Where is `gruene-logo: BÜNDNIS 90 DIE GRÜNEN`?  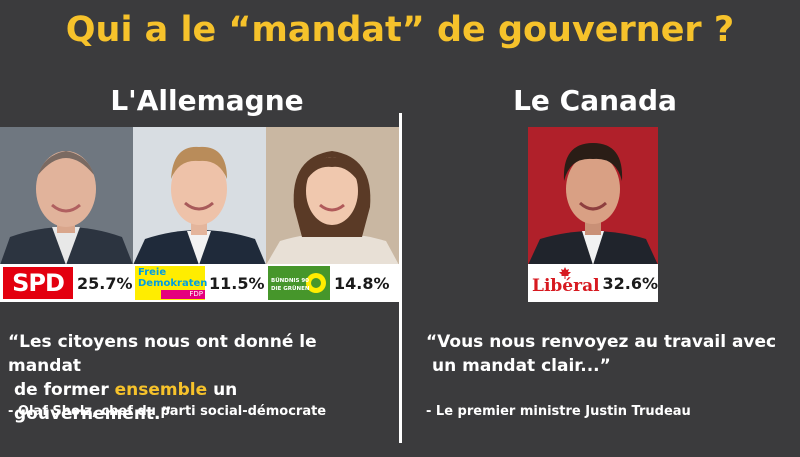 gruene-logo: BÜNDNIS 90 DIE GRÜNEN is located at coordinates (299, 283).